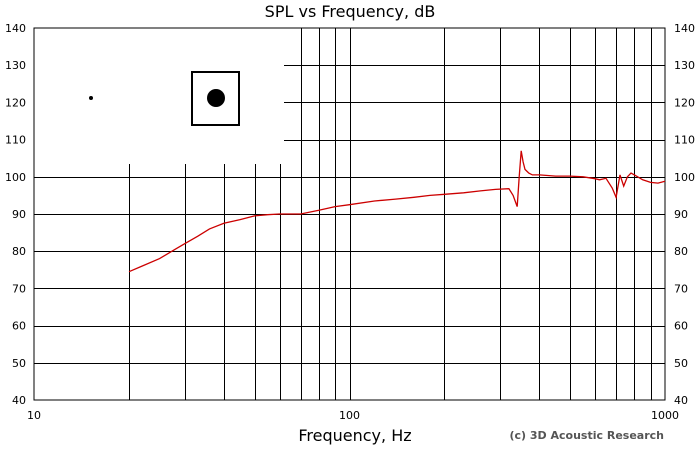  Describe the element at coordinates (684, 140) in the screenshot. I see `y-tick-label-right: 110` at that location.